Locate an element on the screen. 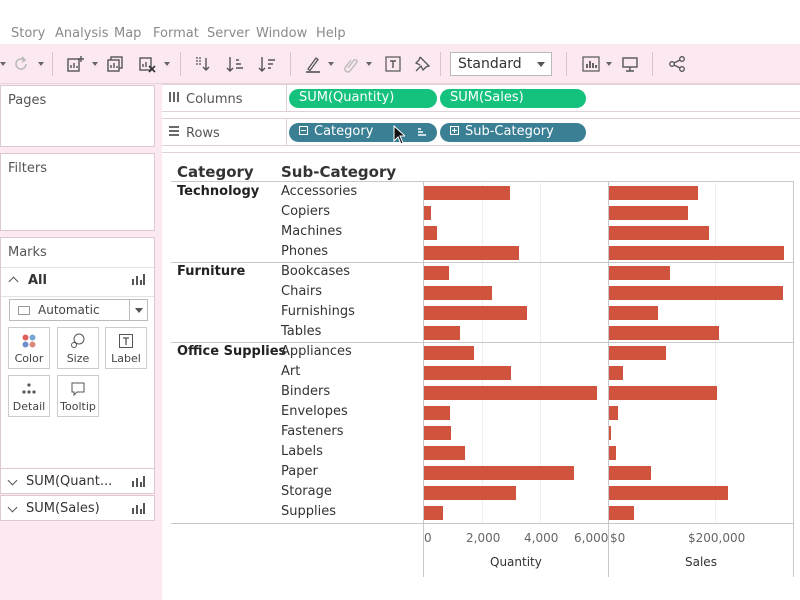 Image resolution: width=800 pixels, height=600 pixels. subcategory-label: Storage is located at coordinates (306, 491).